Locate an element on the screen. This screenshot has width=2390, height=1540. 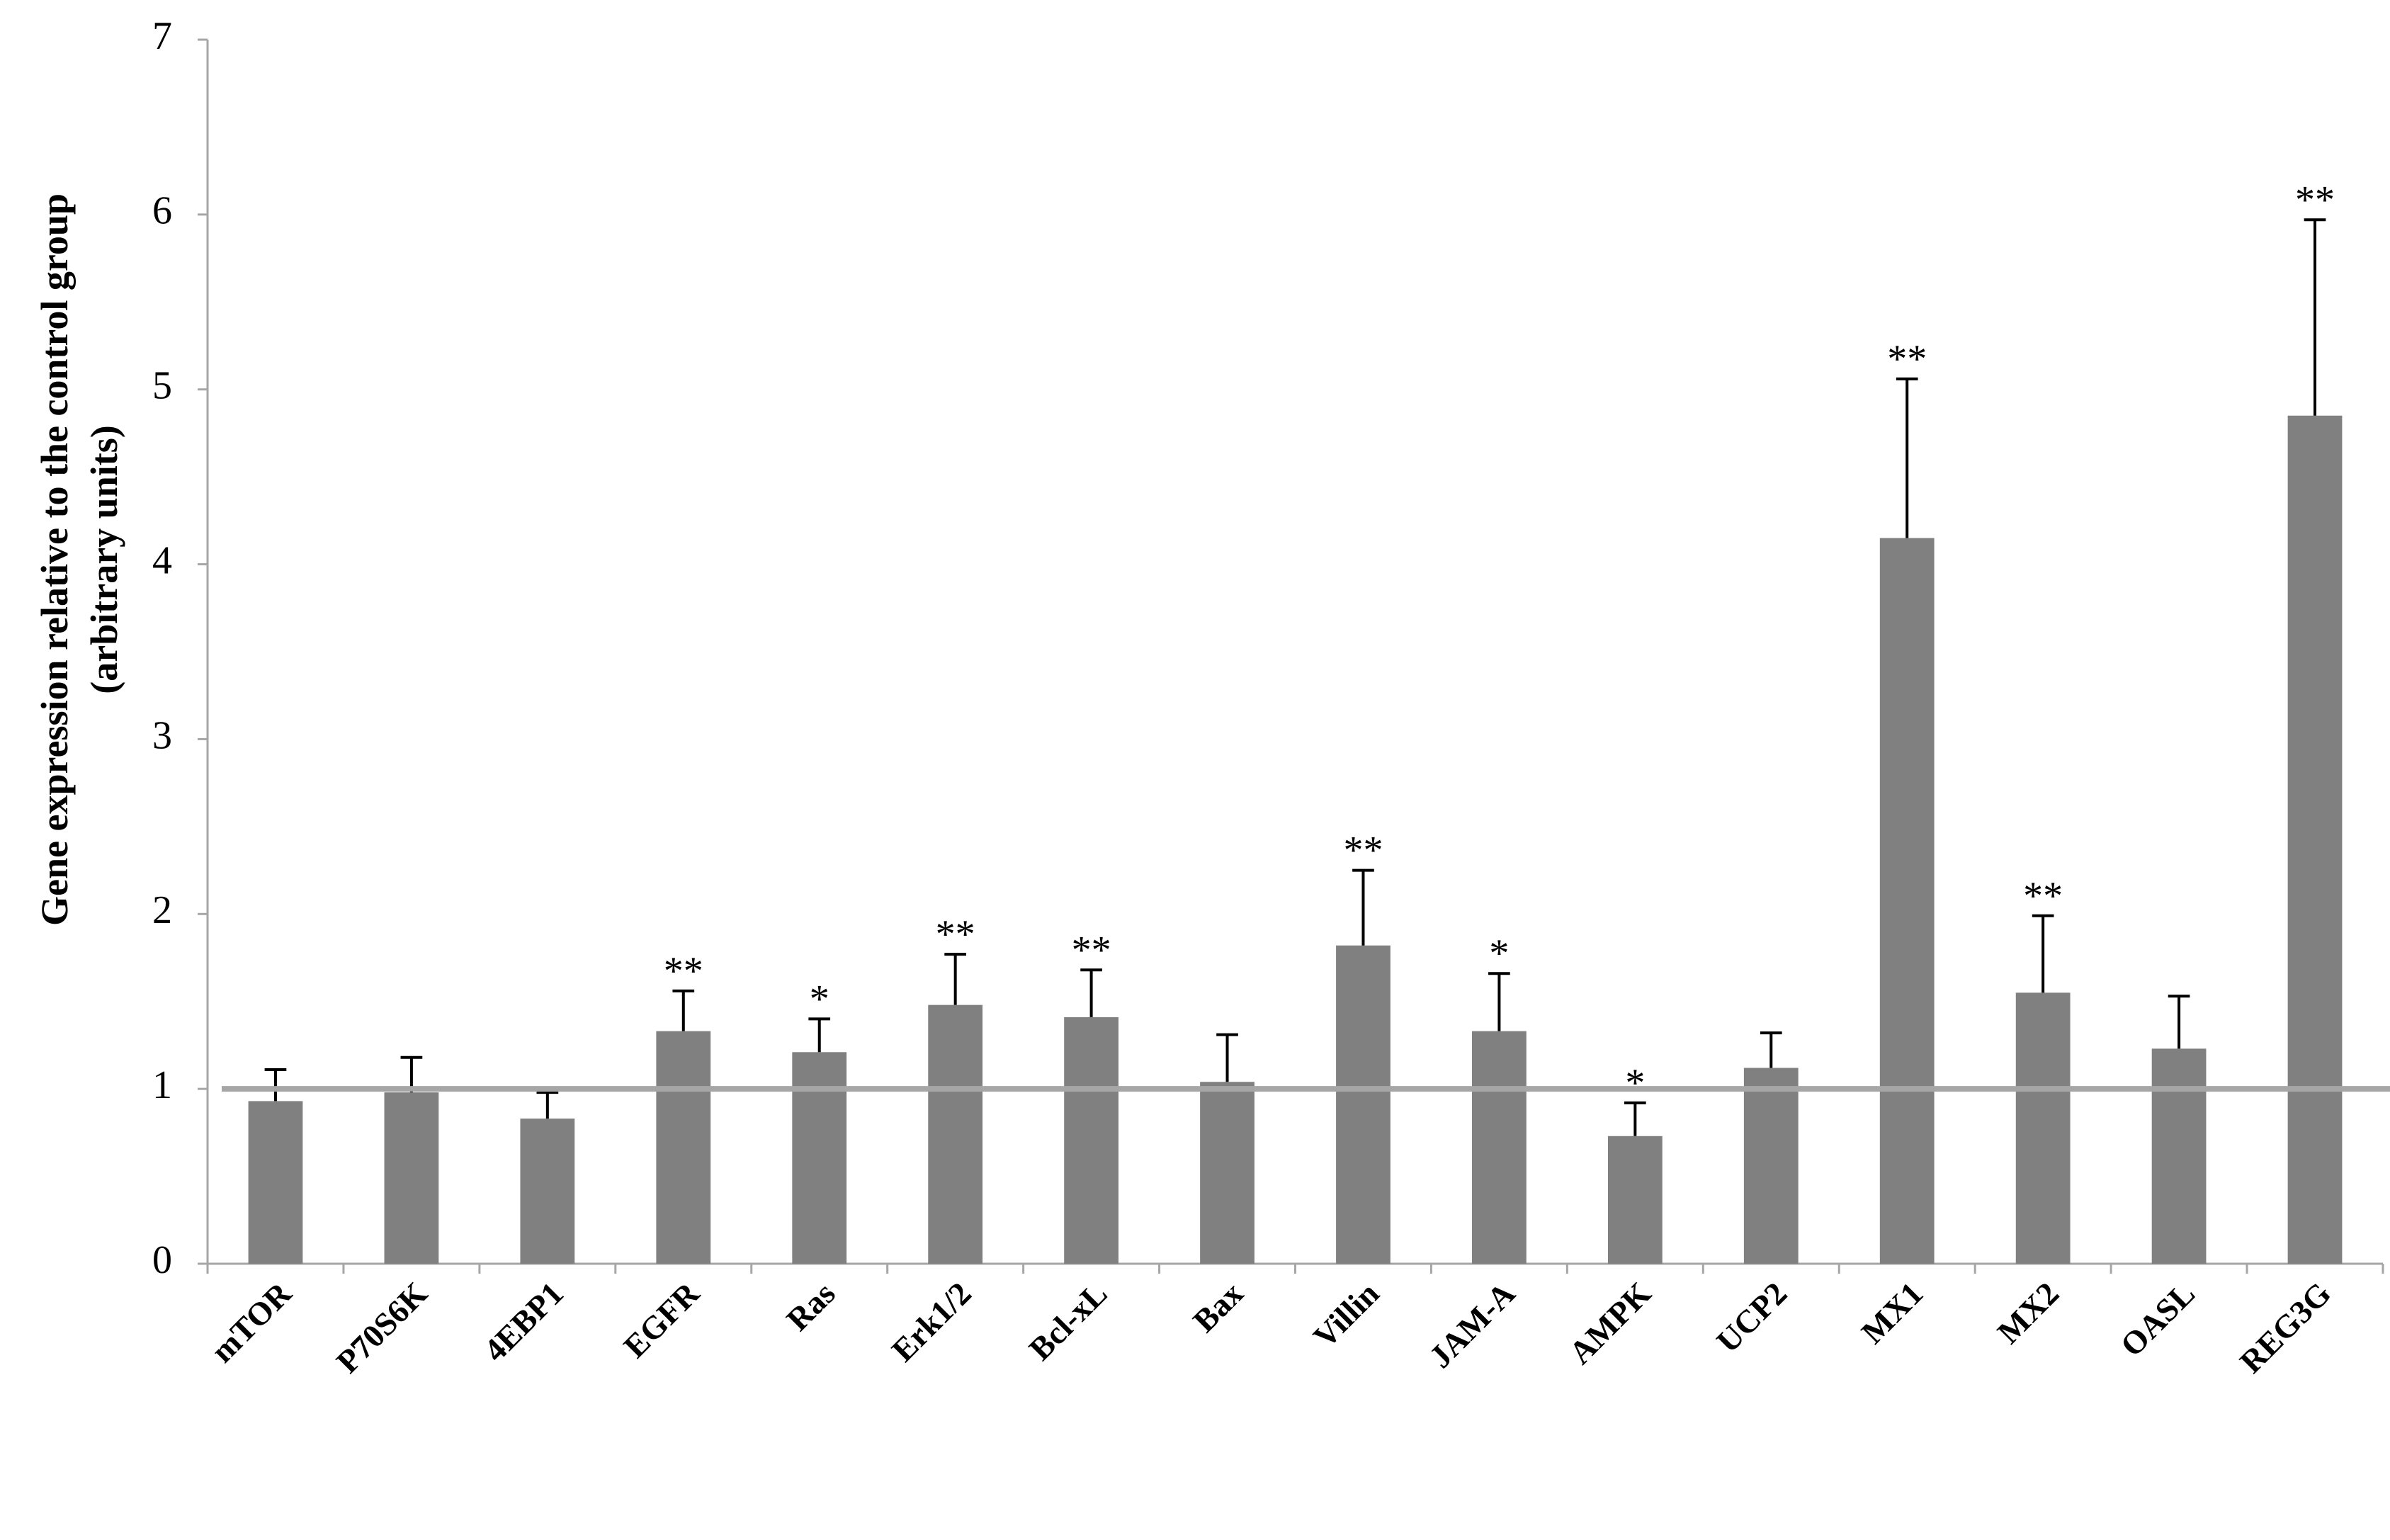
x-tick-label: REG3G is located at coordinates (2285, 1327).